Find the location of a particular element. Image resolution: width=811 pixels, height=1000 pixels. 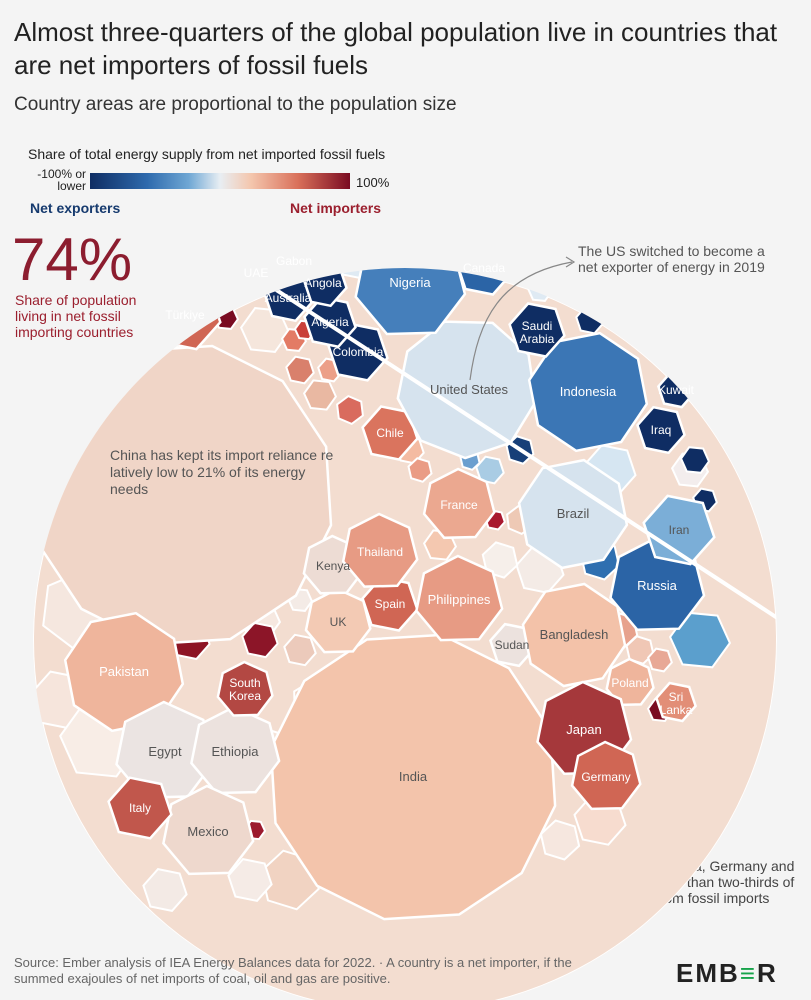

country-label-indonesia: Indonesia is located at coordinates (588, 391).